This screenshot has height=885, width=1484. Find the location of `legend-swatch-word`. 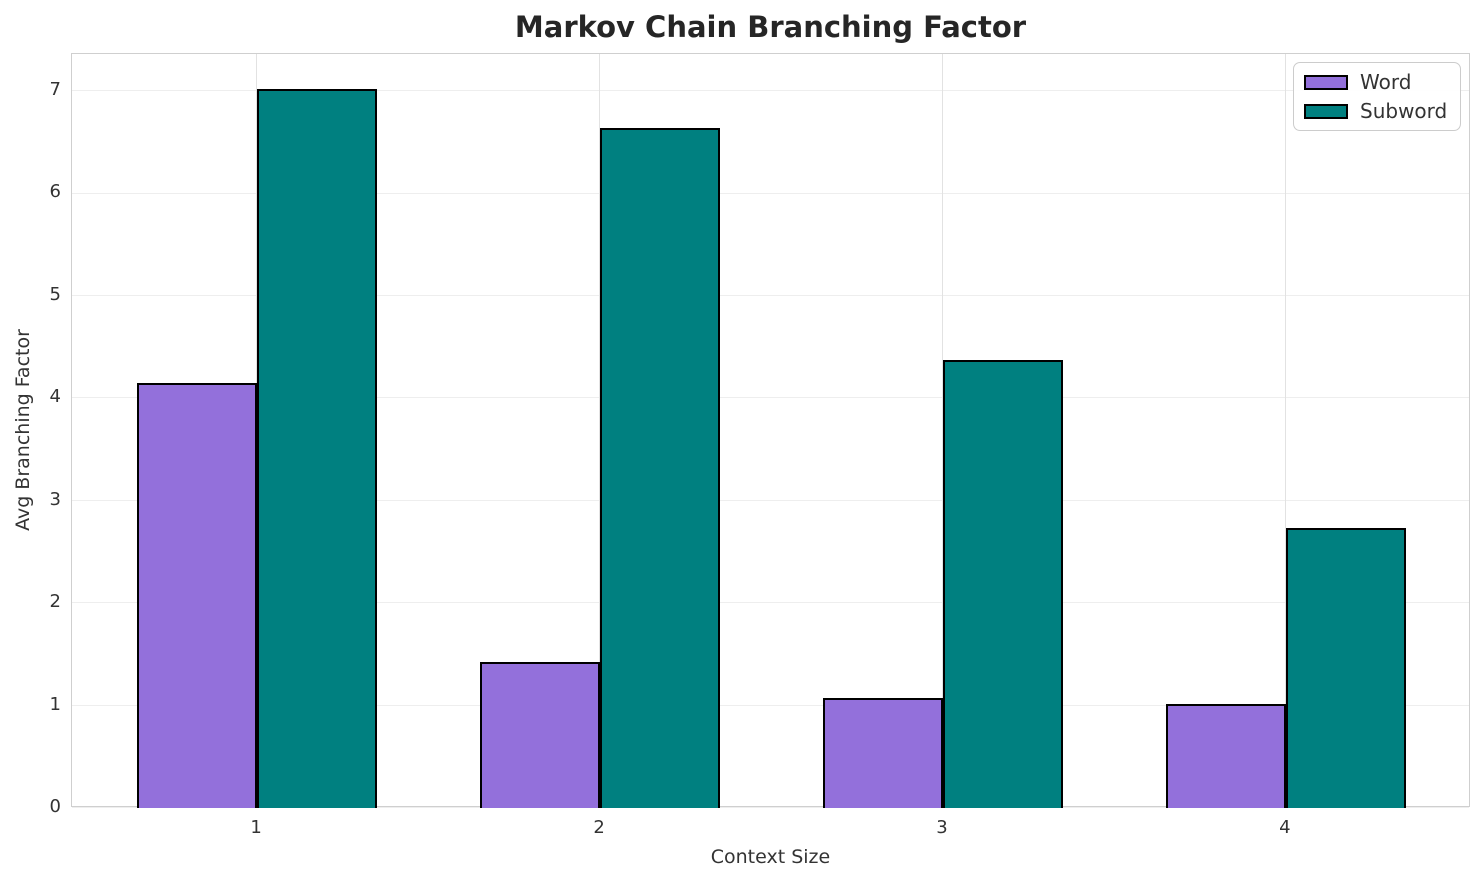

legend-swatch-word is located at coordinates (1326, 82).